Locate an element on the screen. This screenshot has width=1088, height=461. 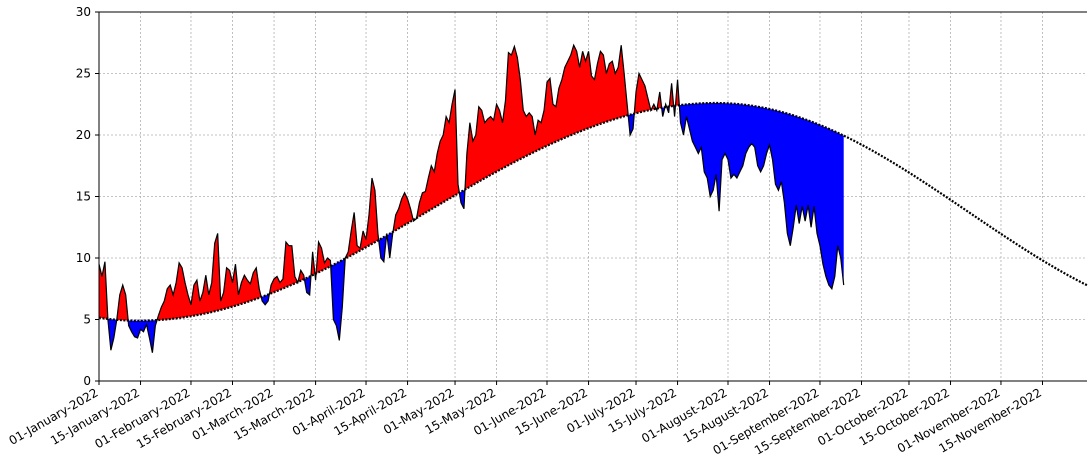
y-tick-label-20: 20 is located at coordinates (83, 135).